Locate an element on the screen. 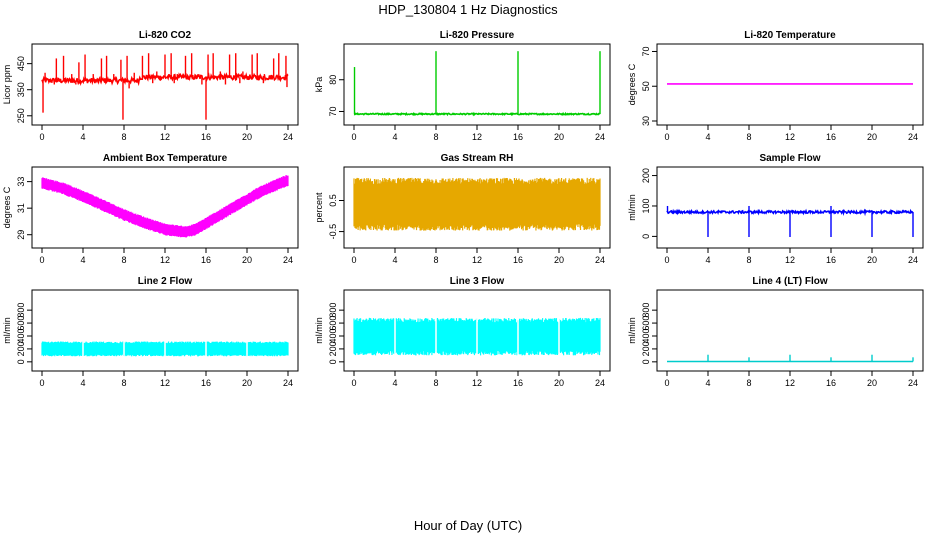 The height and width of the screenshot is (540, 936). panel-title: Gas Stream RH is located at coordinates (477, 158).